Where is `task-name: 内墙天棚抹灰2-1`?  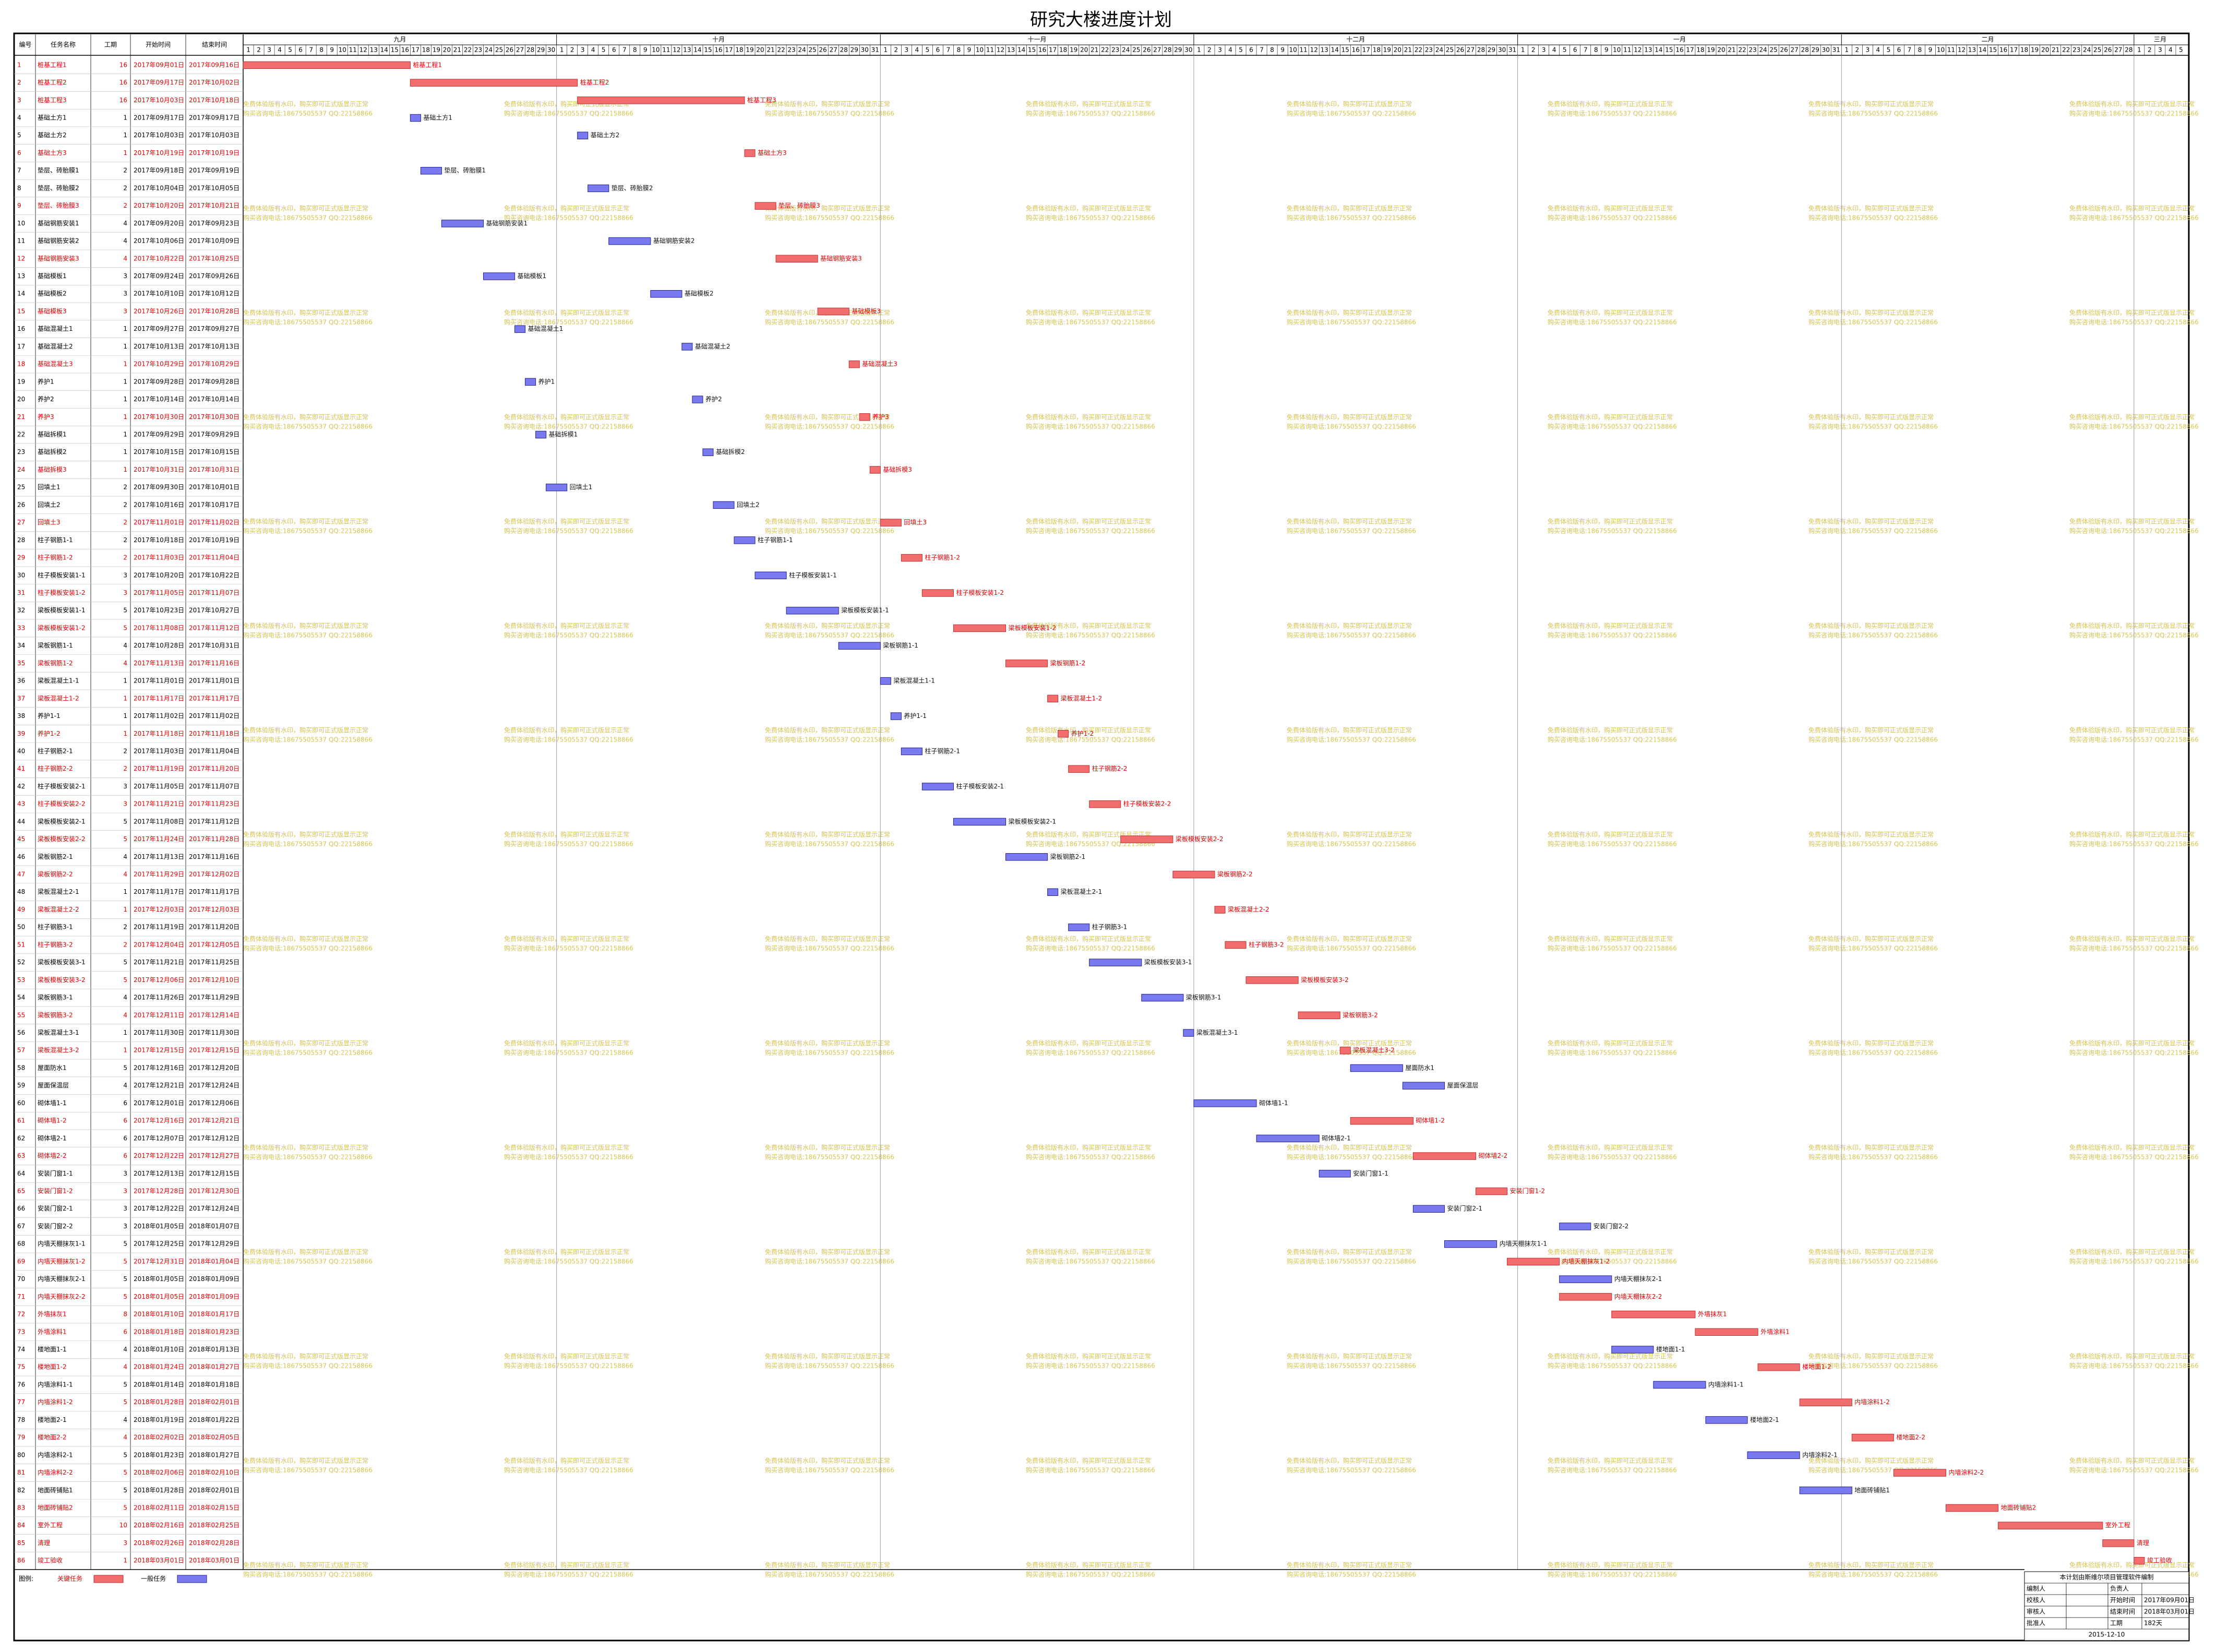 task-name: 内墙天棚抹灰2-1 is located at coordinates (62, 1279).